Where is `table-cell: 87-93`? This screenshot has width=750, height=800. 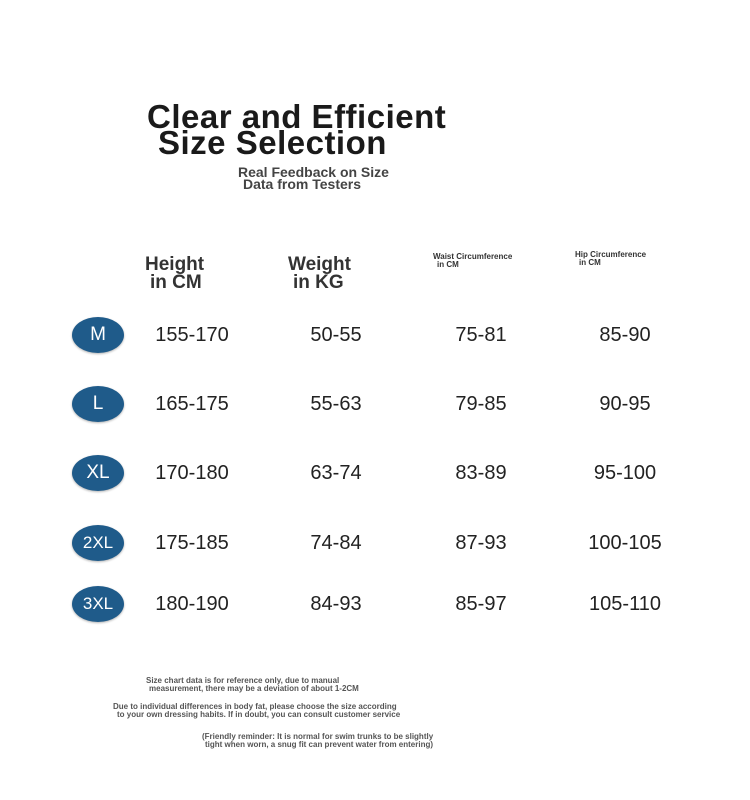
table-cell: 87-93 is located at coordinates (481, 543).